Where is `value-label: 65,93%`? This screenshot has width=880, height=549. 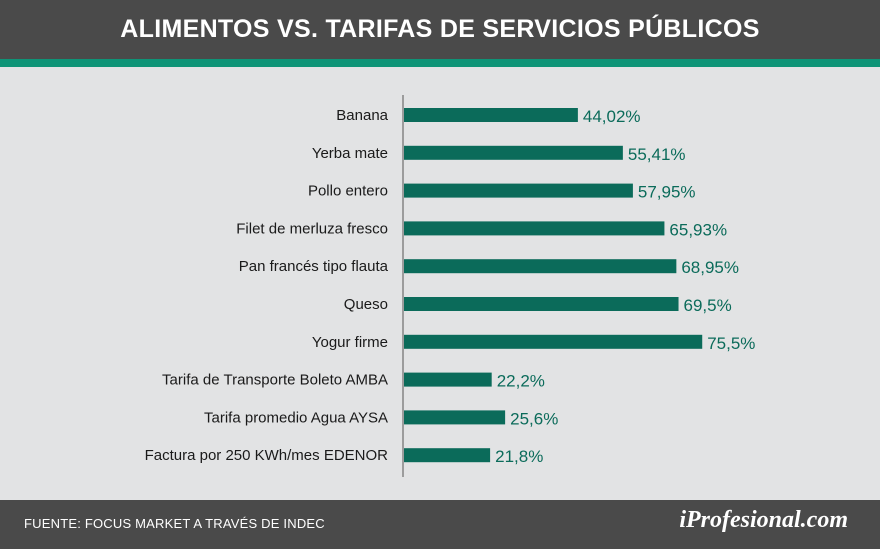
value-label: 65,93% is located at coordinates (698, 229).